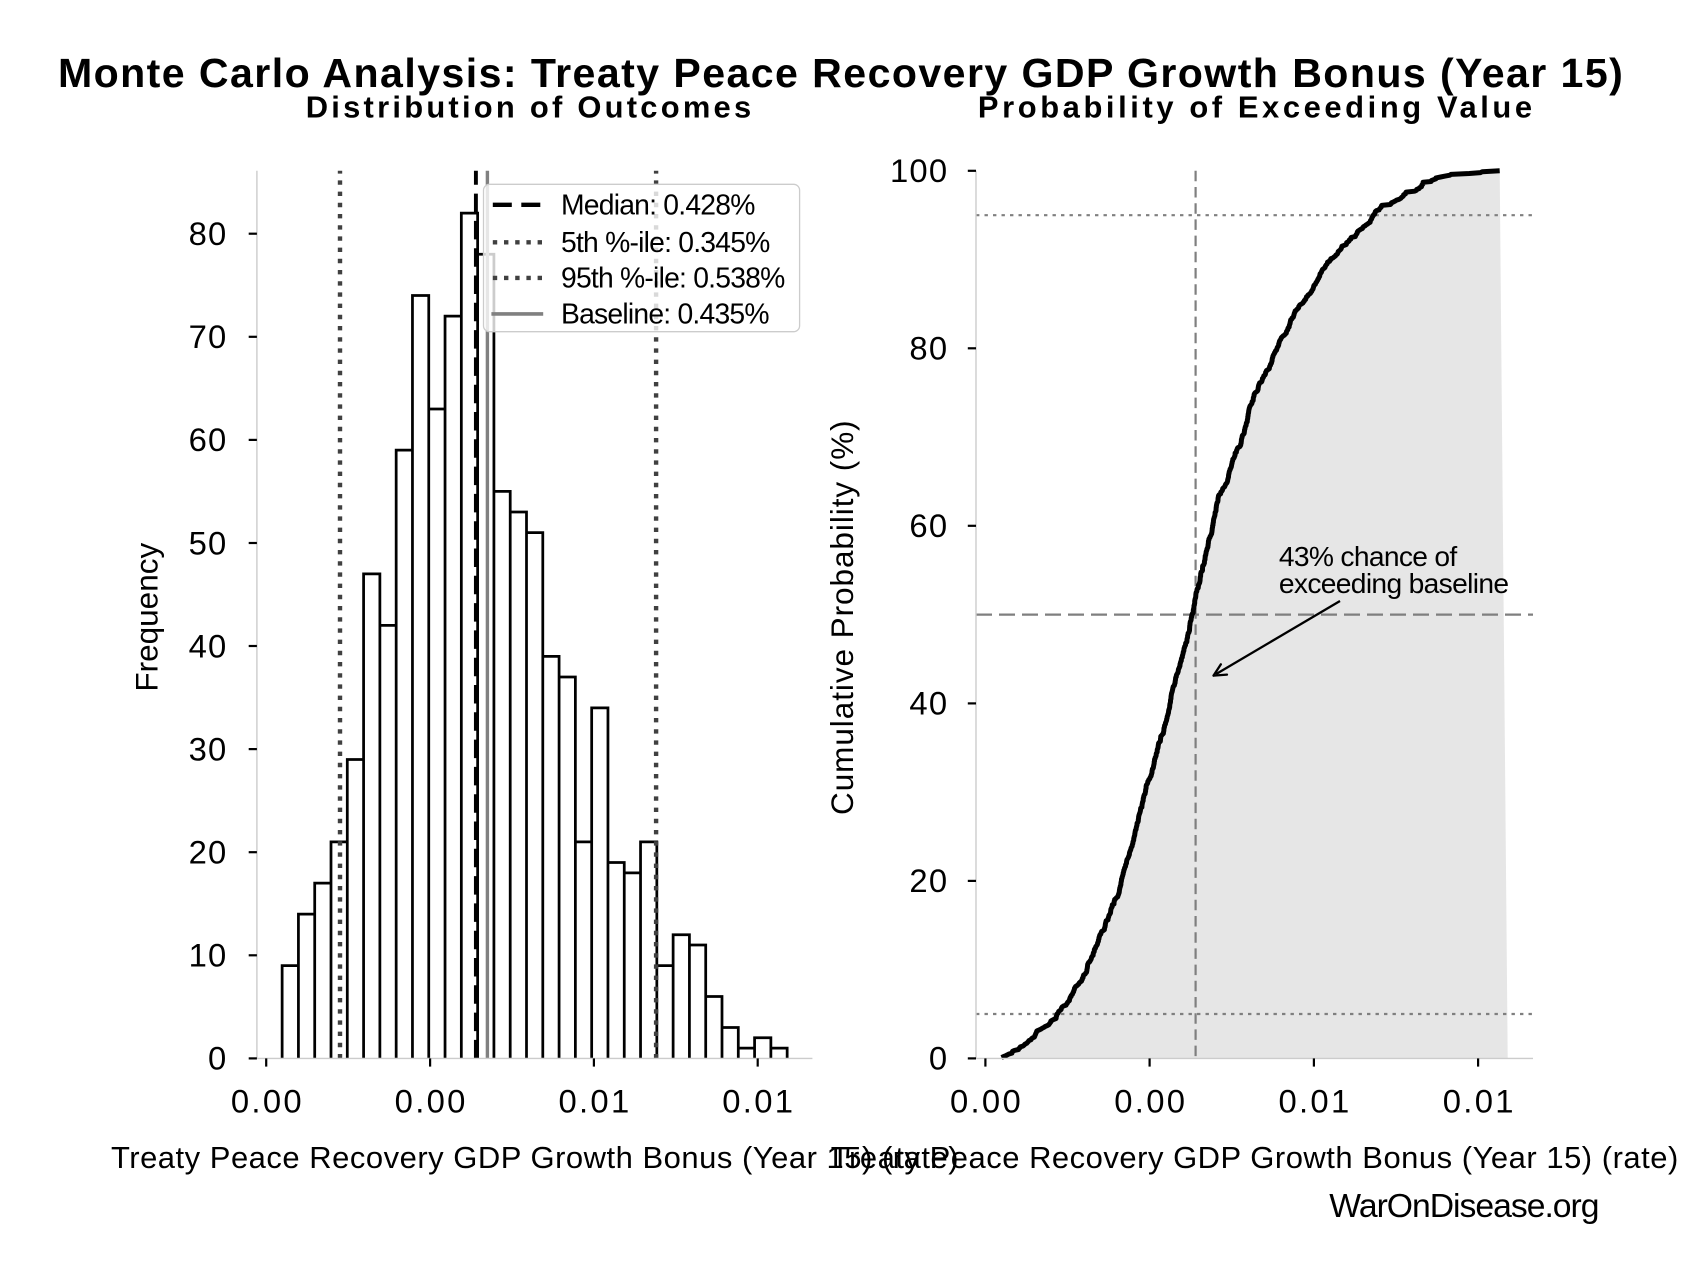 The image size is (1681, 1280). I want to click on svg-text: 5th %-ile: 0.345%, so click(665, 242).